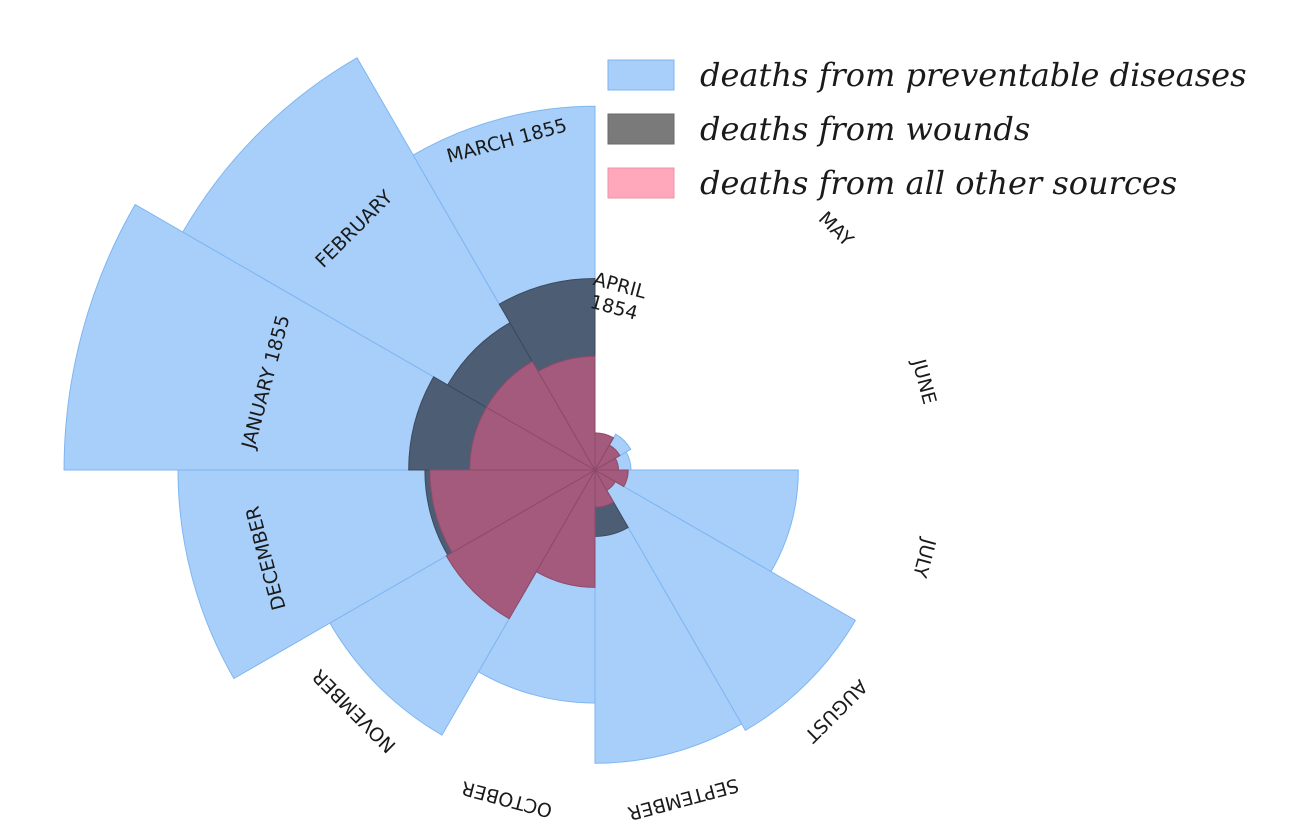 The height and width of the screenshot is (828, 1292). What do you see at coordinates (924, 557) in the screenshot?
I see `month-label-july: JULY` at bounding box center [924, 557].